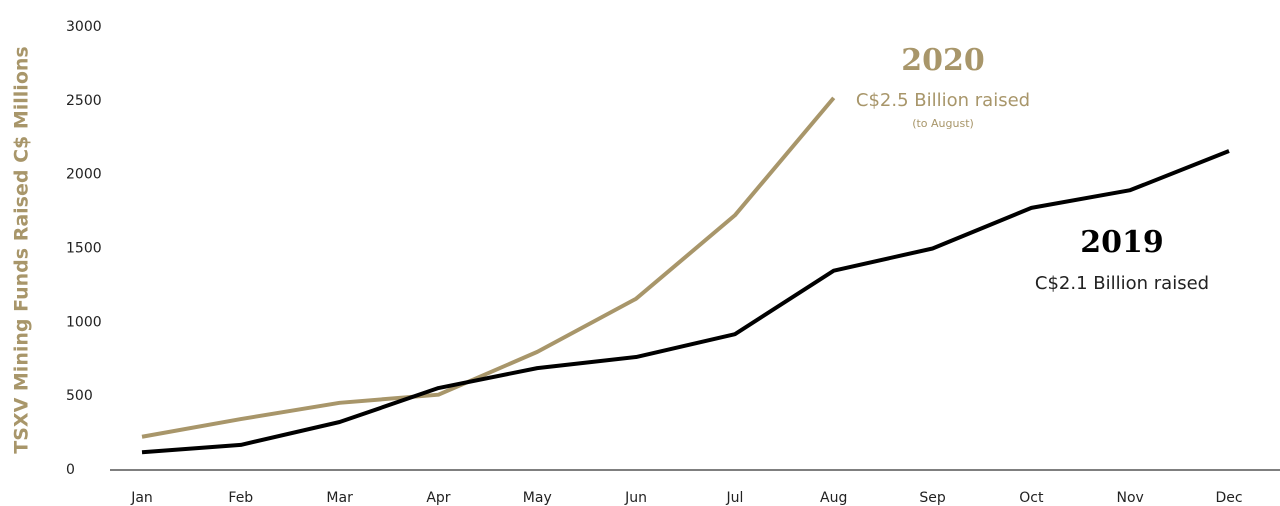 The image size is (1280, 506). What do you see at coordinates (240, 498) in the screenshot?
I see `x-tick-label: Feb` at bounding box center [240, 498].